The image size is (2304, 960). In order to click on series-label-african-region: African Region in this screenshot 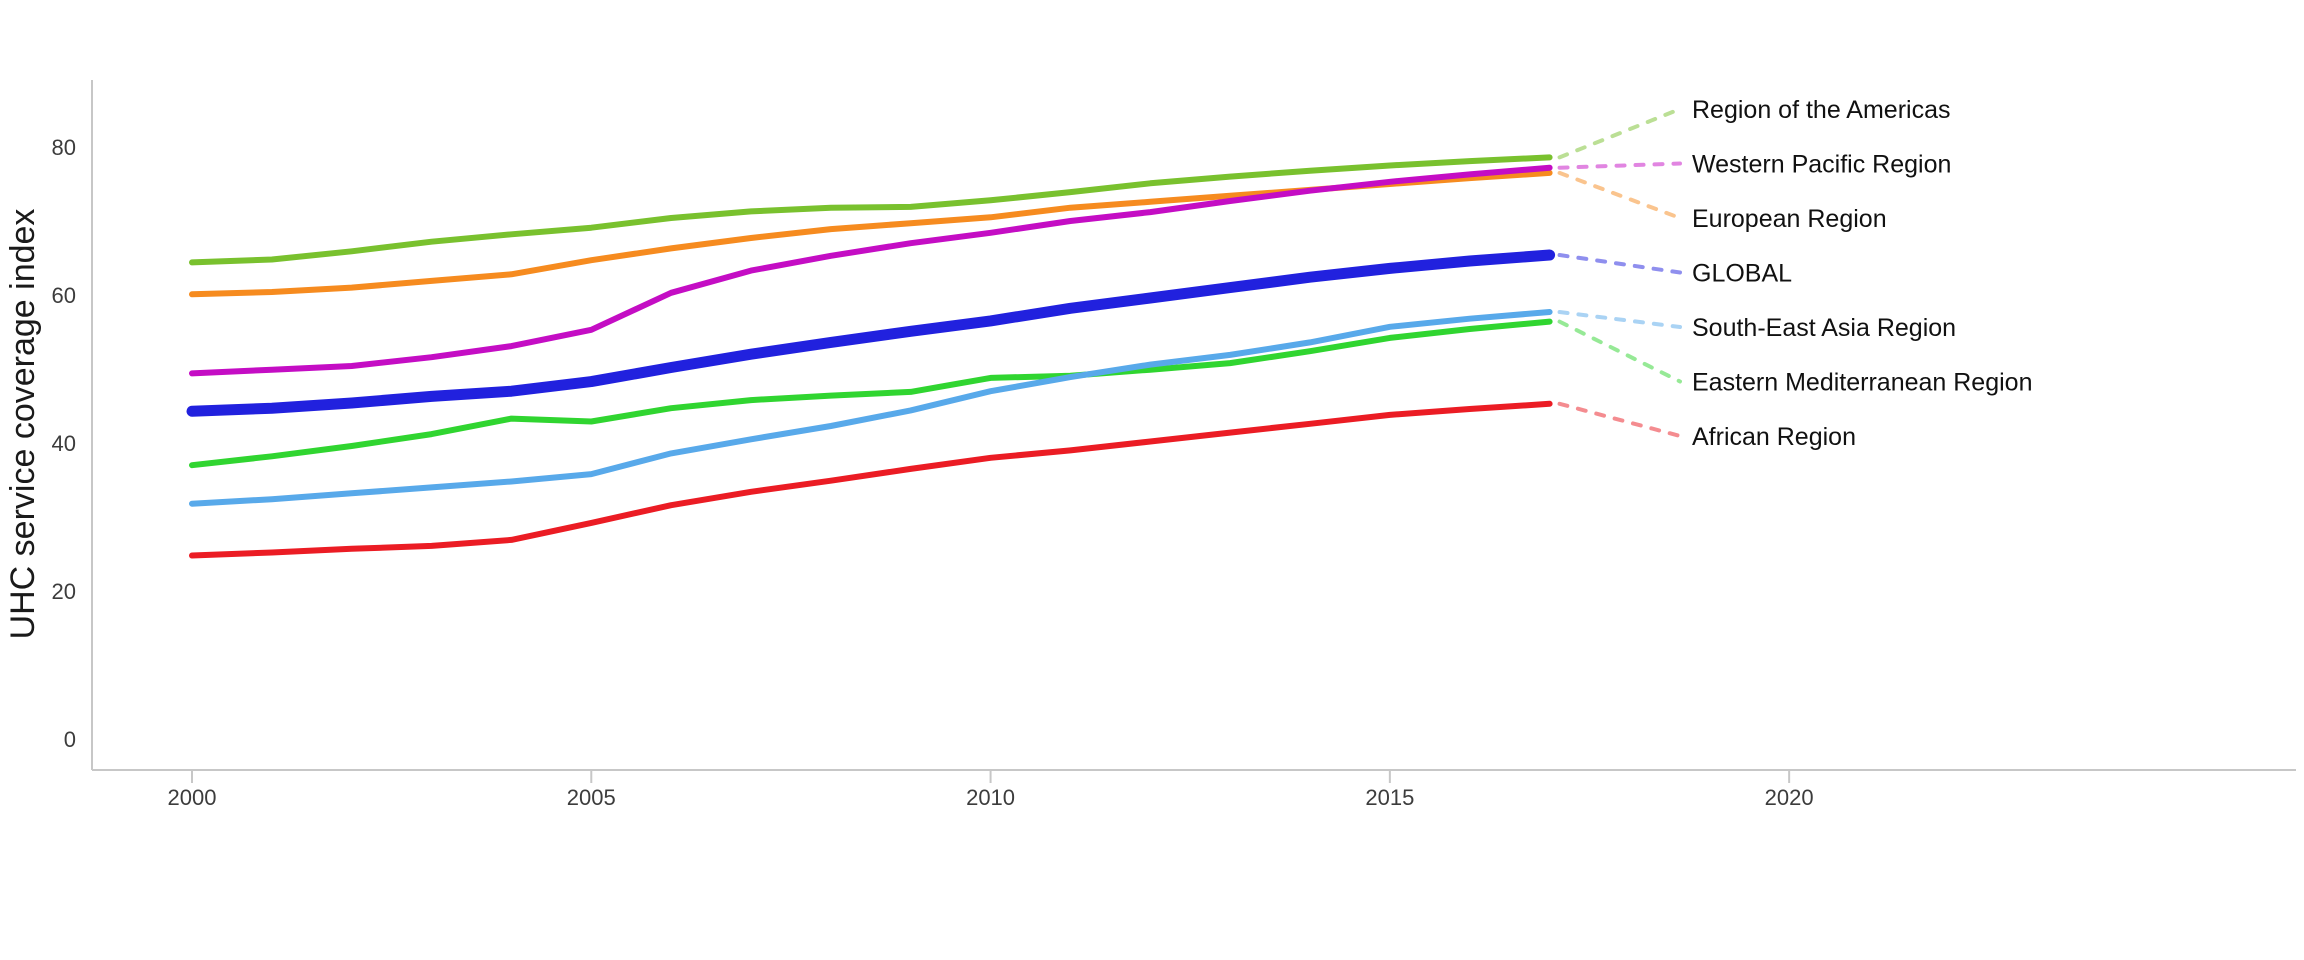, I will do `click(1774, 437)`.